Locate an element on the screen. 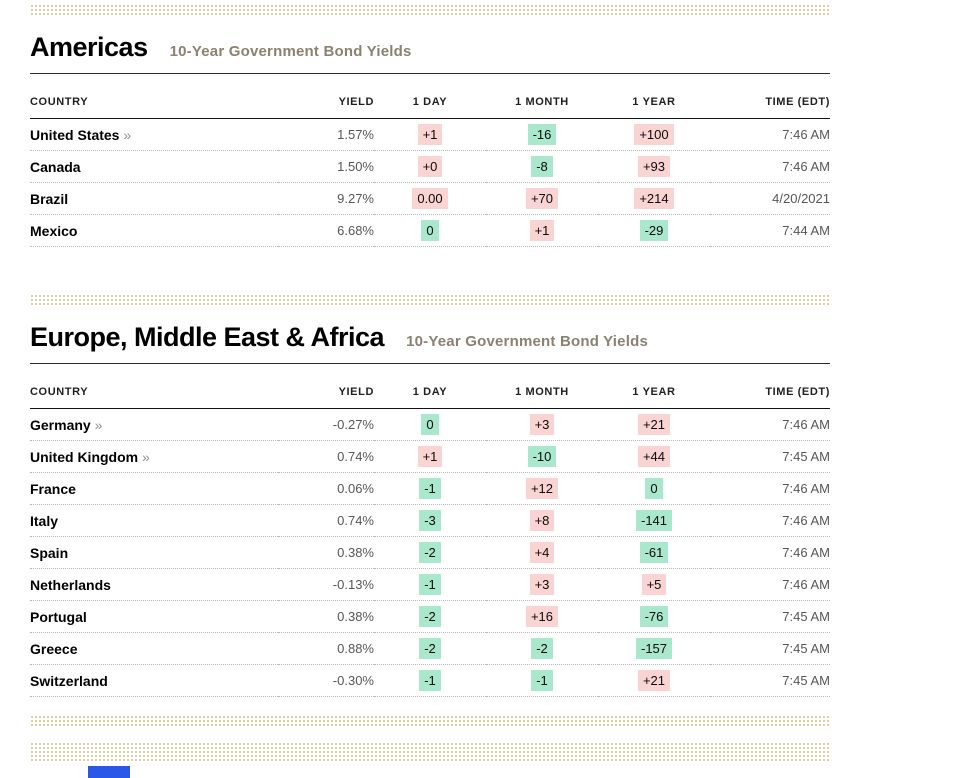  yield-value: 0.06% is located at coordinates (326, 488).